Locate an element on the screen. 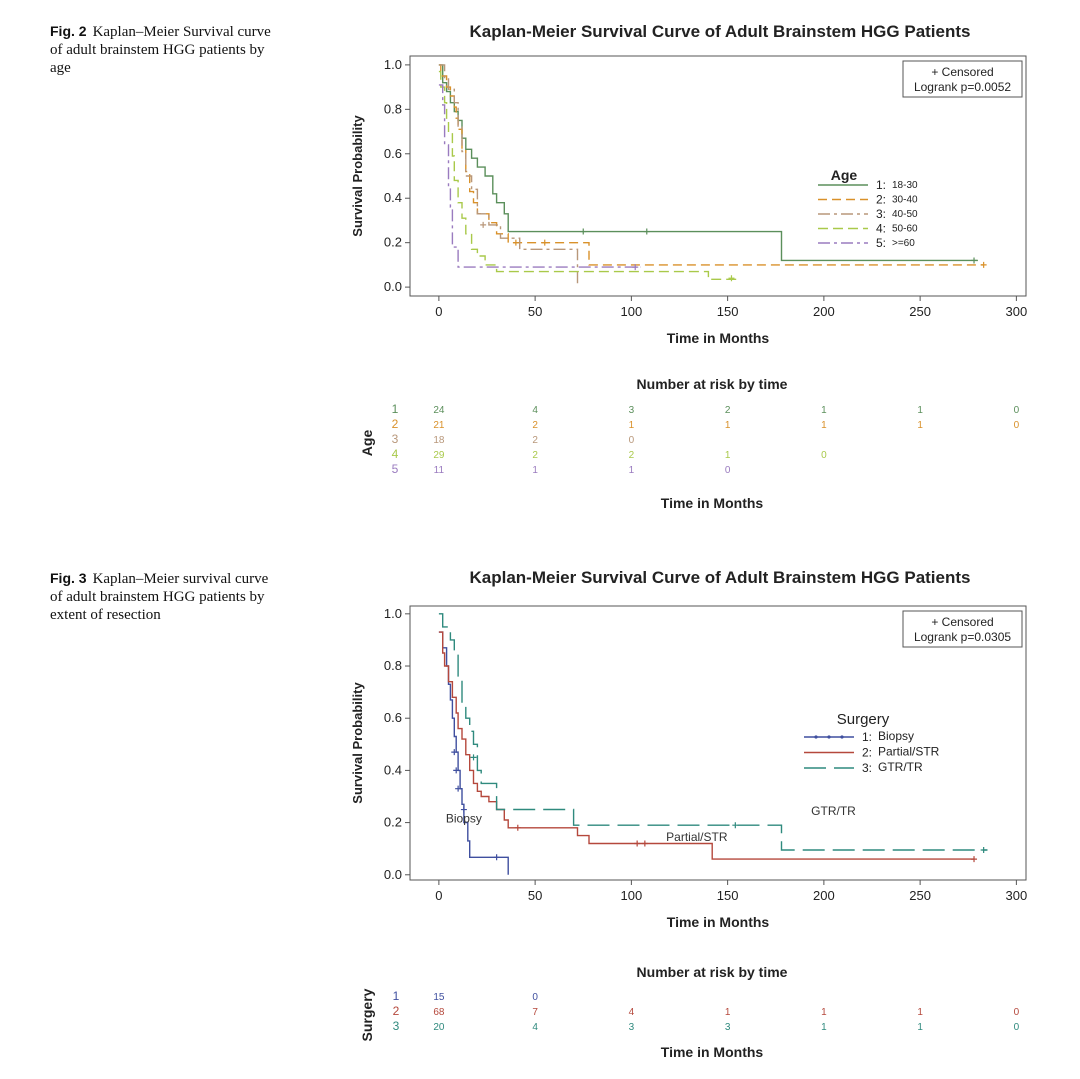 The height and width of the screenshot is (1079, 1080). y-tick-label: 0.8 is located at coordinates (393, 665).